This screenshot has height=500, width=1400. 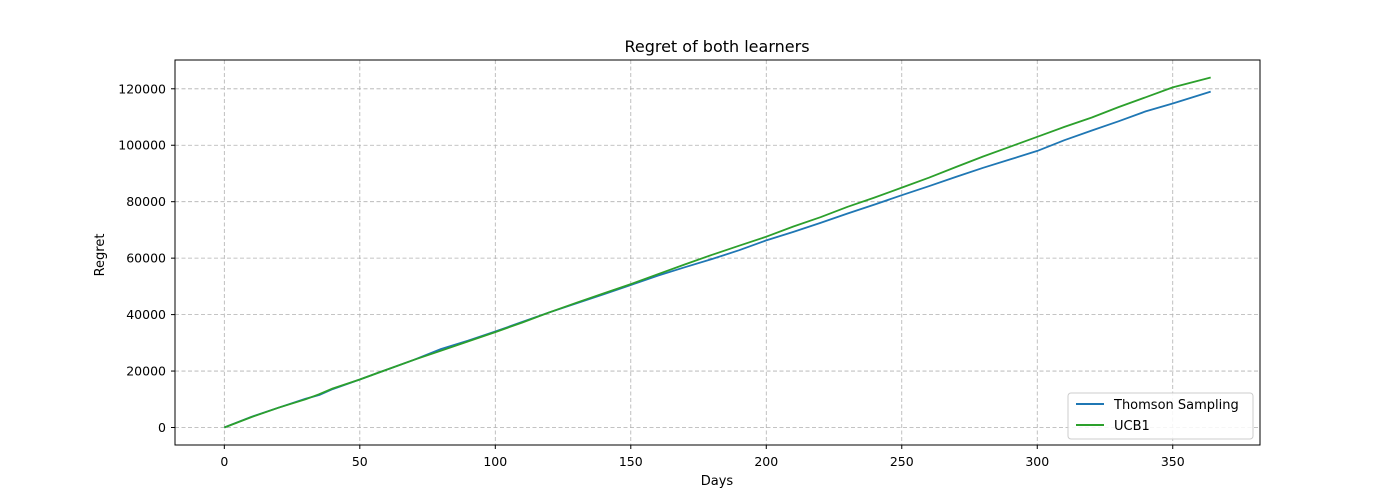 I want to click on chart-title: Regret of both learners, so click(x=716, y=46).